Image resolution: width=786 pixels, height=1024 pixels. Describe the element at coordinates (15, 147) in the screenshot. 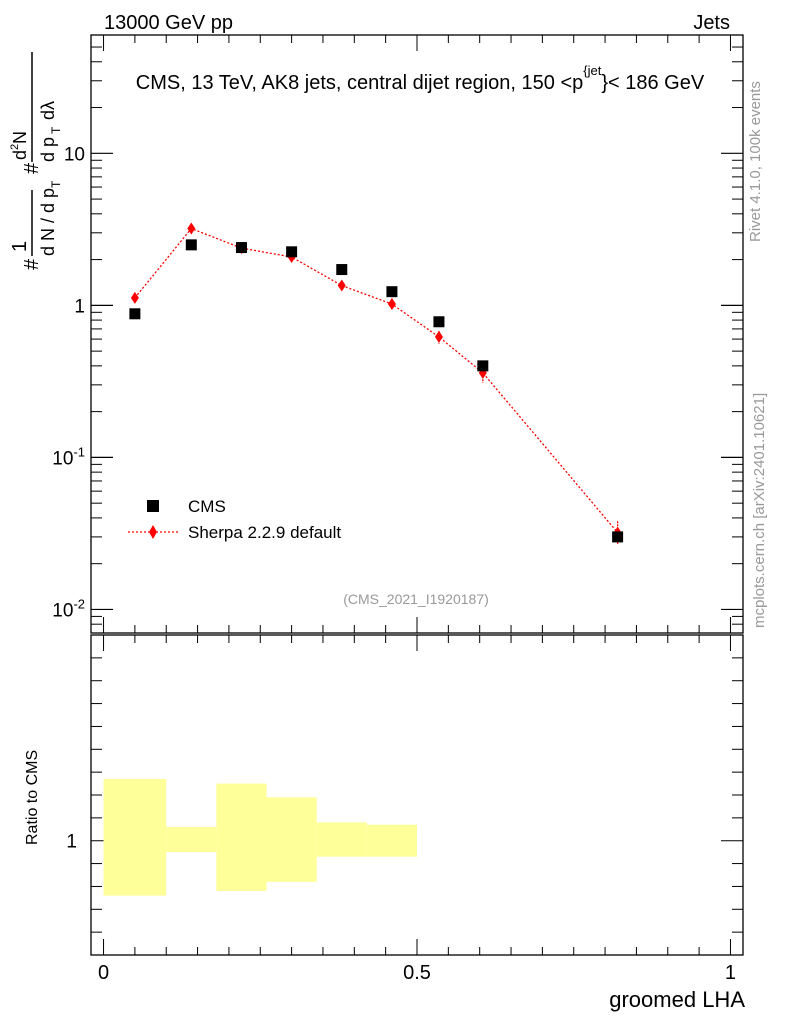

I see `svg-text: 2` at that location.